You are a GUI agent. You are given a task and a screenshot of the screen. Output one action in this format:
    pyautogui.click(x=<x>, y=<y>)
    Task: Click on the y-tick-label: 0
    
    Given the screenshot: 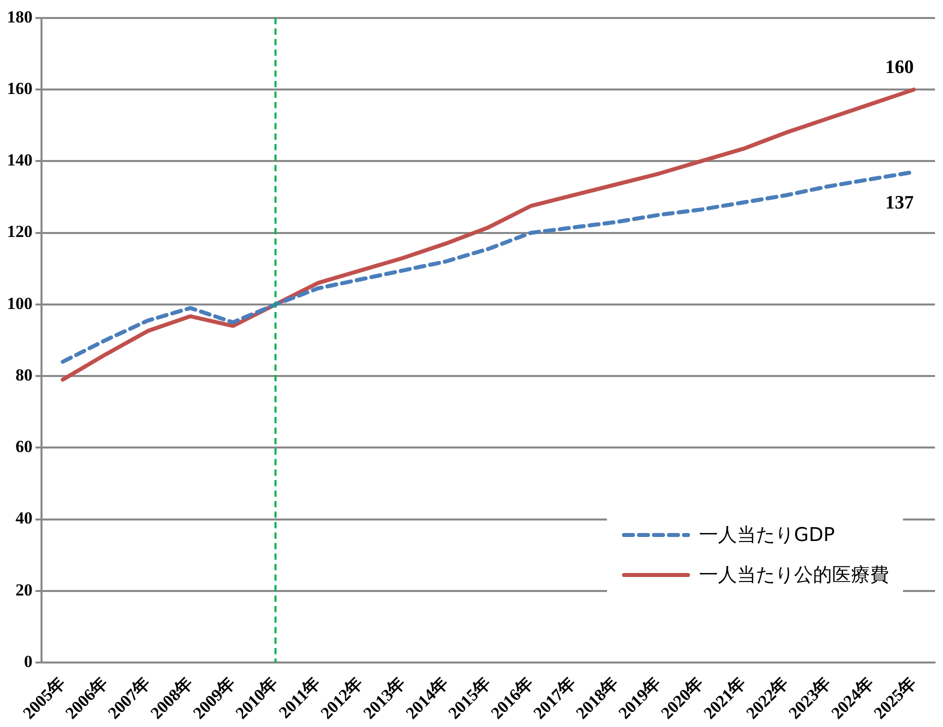 What is the action you would take?
    pyautogui.click(x=28, y=661)
    